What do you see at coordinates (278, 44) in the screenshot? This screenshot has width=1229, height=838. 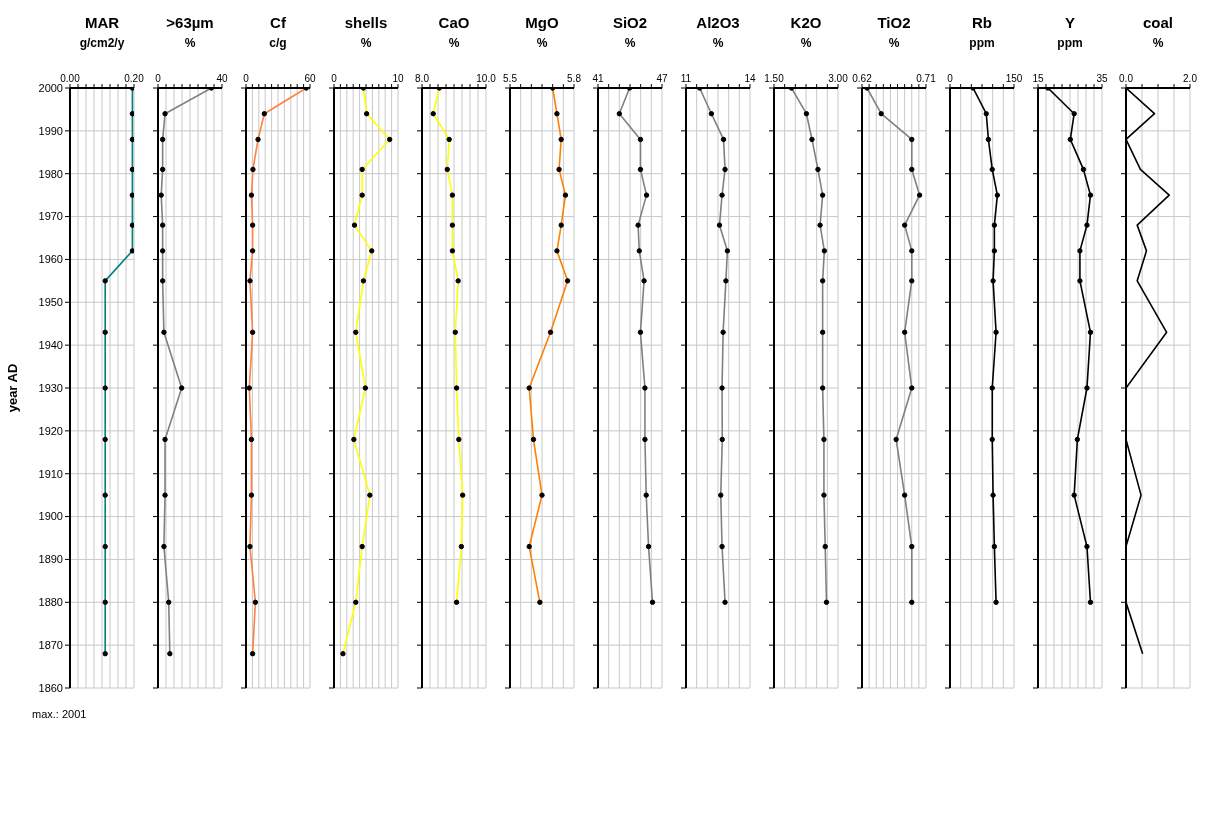 I see `chart-subtitle: c/g` at bounding box center [278, 44].